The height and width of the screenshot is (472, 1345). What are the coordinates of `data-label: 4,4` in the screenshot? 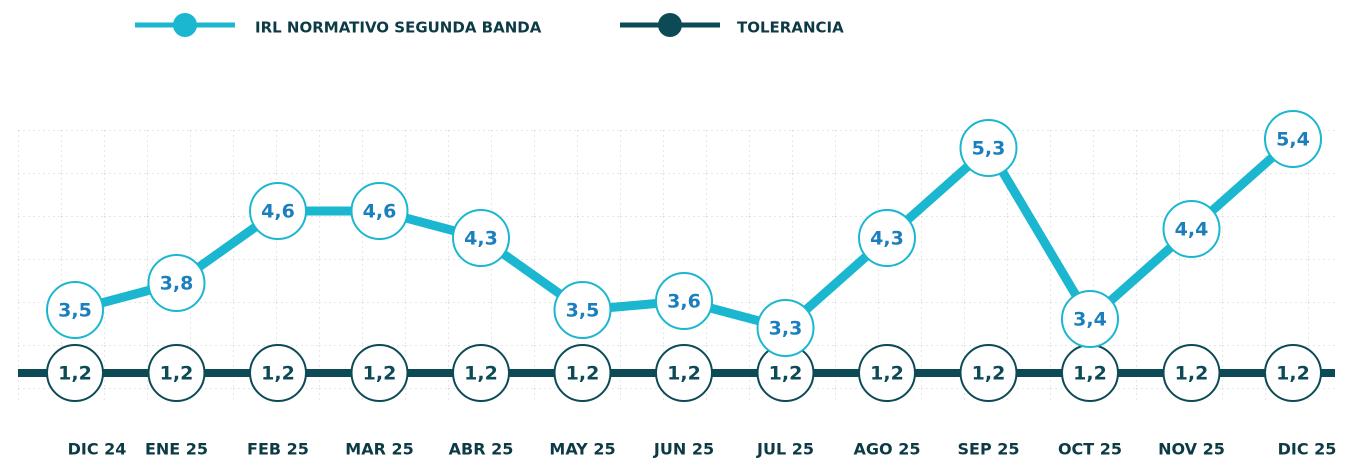 It's located at (1192, 230).